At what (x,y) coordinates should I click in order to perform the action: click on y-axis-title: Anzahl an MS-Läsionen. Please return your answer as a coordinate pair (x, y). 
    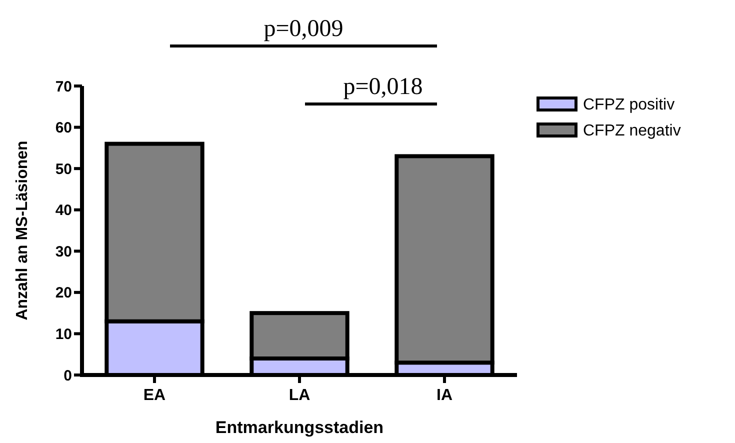
    Looking at the image, I should click on (22, 230).